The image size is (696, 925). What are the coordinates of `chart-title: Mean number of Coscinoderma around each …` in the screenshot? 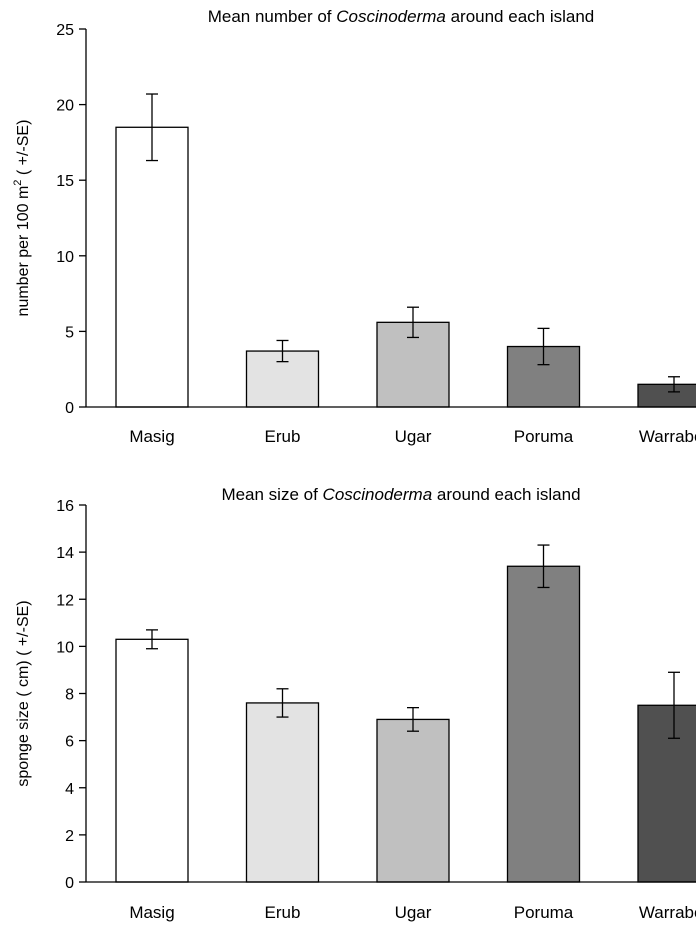 It's located at (401, 16).